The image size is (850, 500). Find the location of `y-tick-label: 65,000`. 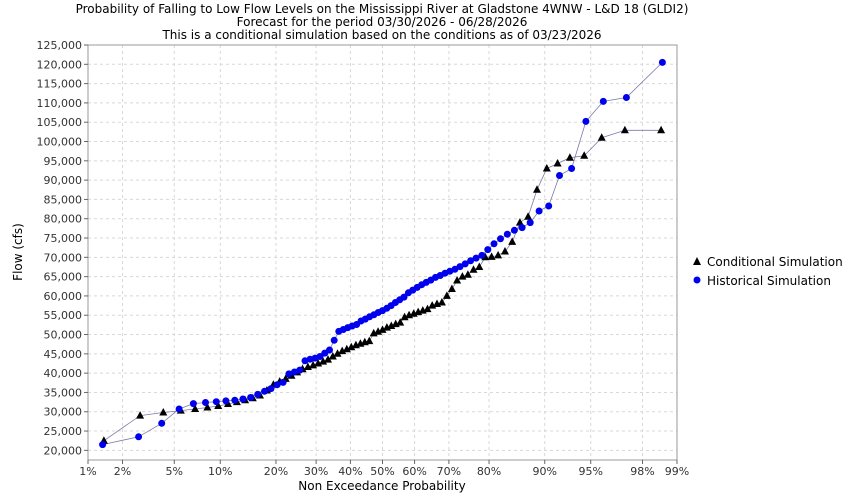

y-tick-label: 65,000 is located at coordinates (63, 277).